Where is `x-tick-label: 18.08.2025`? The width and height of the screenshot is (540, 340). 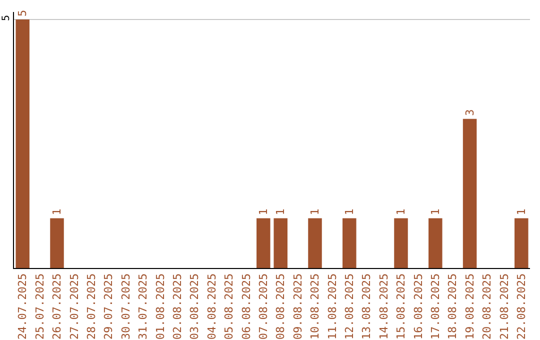 x-tick-label: 18.08.2025 is located at coordinates (453, 306).